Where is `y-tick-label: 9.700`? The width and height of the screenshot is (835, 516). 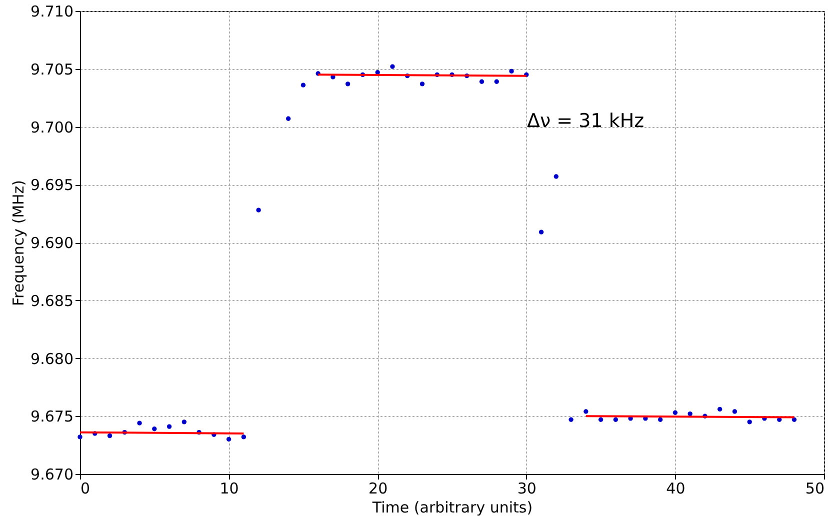 y-tick-label: 9.700 is located at coordinates (52, 127).